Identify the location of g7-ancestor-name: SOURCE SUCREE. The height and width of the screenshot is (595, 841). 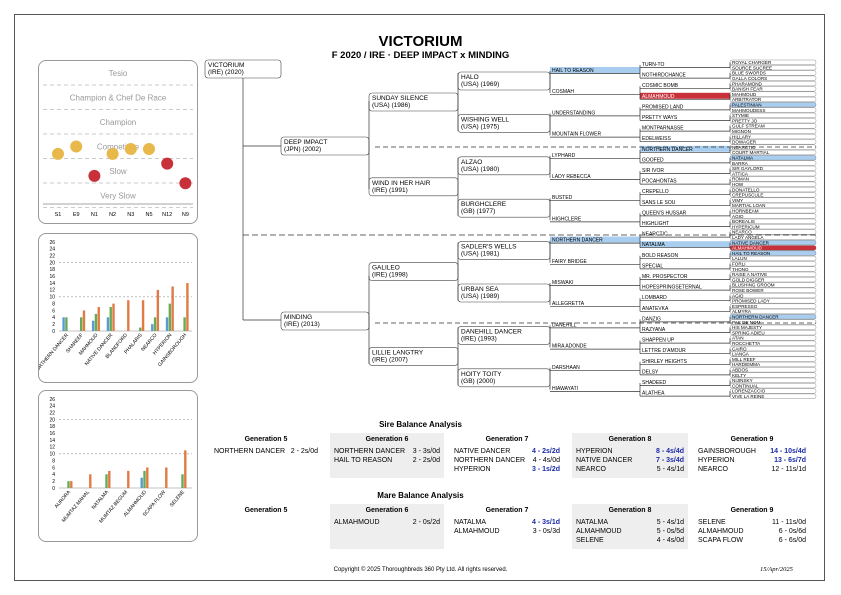
(752, 67).